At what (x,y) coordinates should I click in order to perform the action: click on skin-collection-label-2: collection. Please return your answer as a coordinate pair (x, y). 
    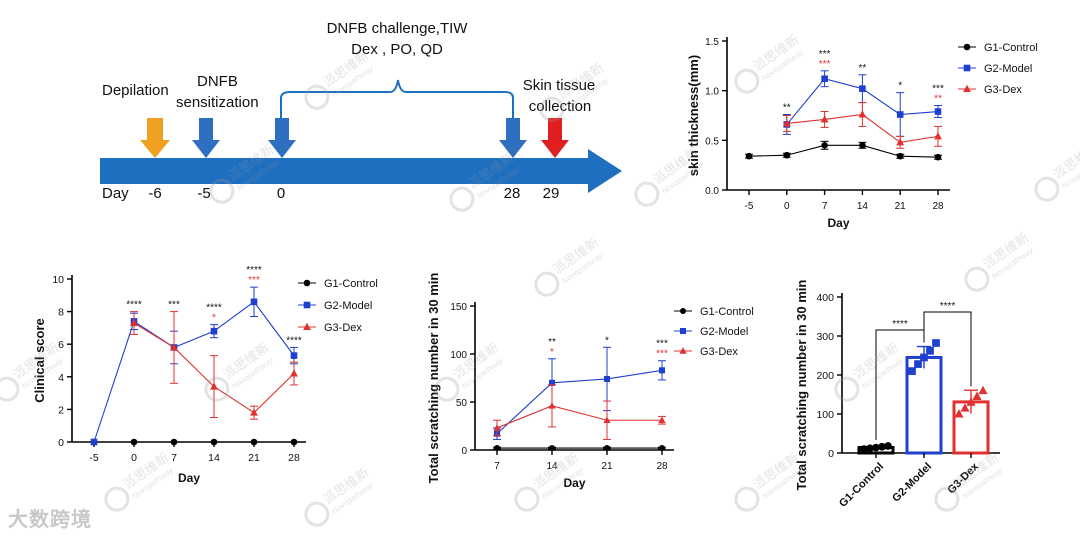
    Looking at the image, I should click on (560, 106).